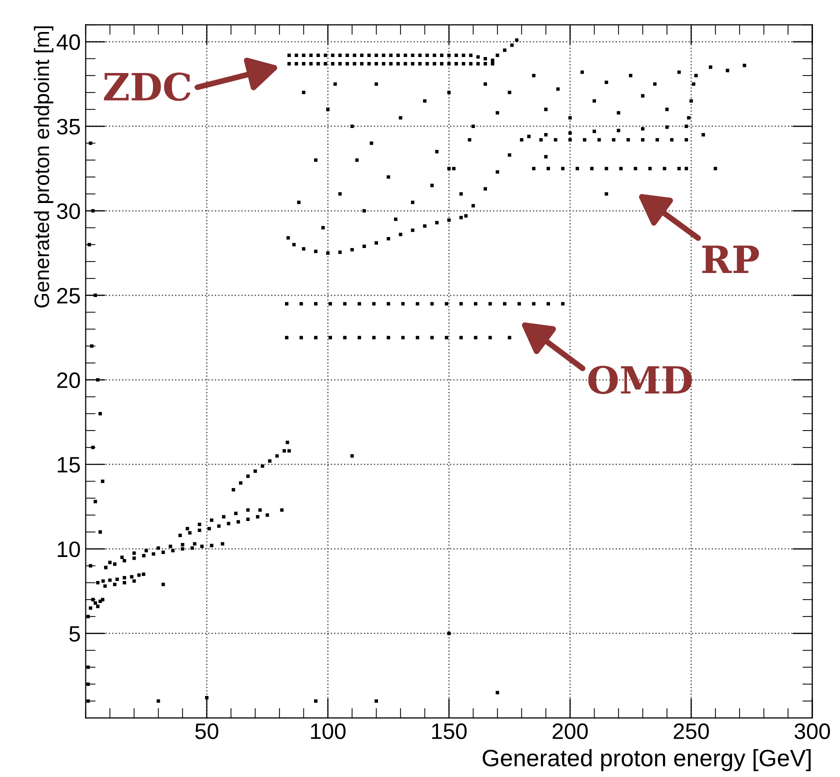 The image size is (840, 777). I want to click on annotation: ZDC, so click(147, 86).